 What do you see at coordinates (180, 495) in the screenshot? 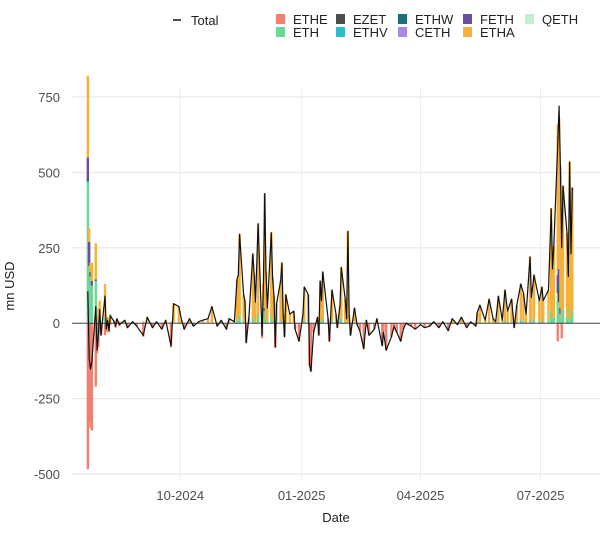
I see `x-tick-label: 10-2024` at bounding box center [180, 495].